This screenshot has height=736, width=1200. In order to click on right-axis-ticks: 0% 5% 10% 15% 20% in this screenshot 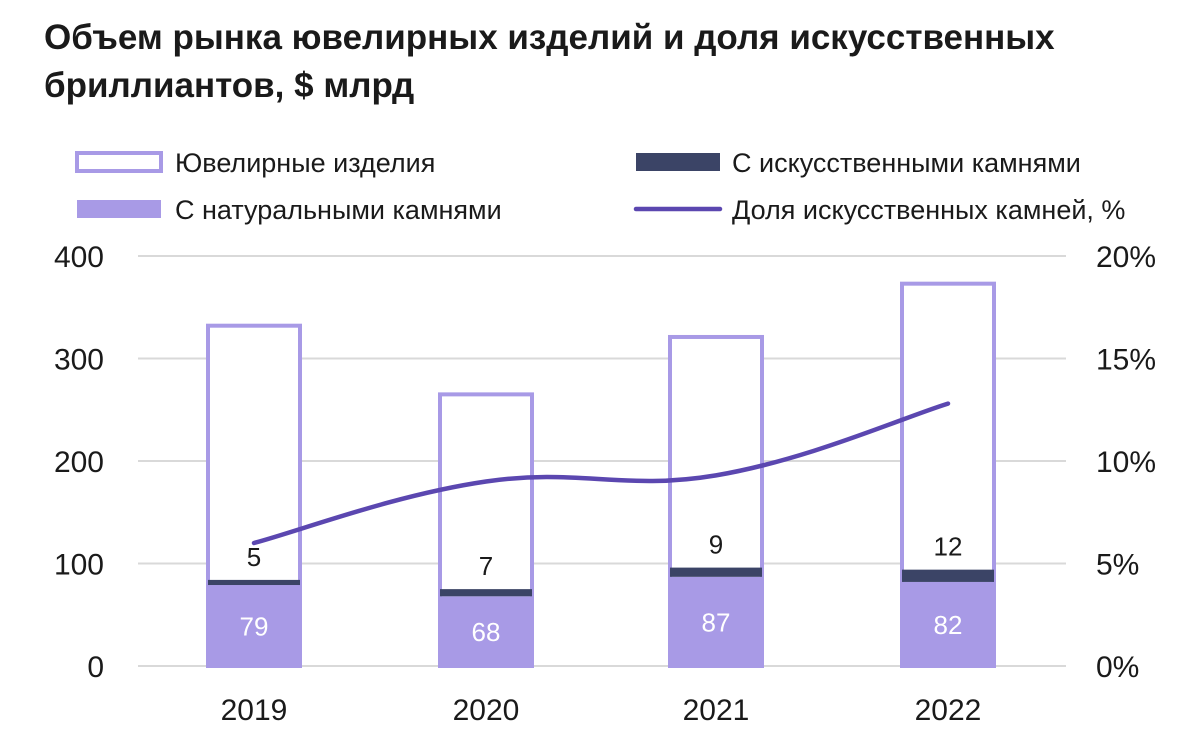, I will do `click(1126, 462)`.